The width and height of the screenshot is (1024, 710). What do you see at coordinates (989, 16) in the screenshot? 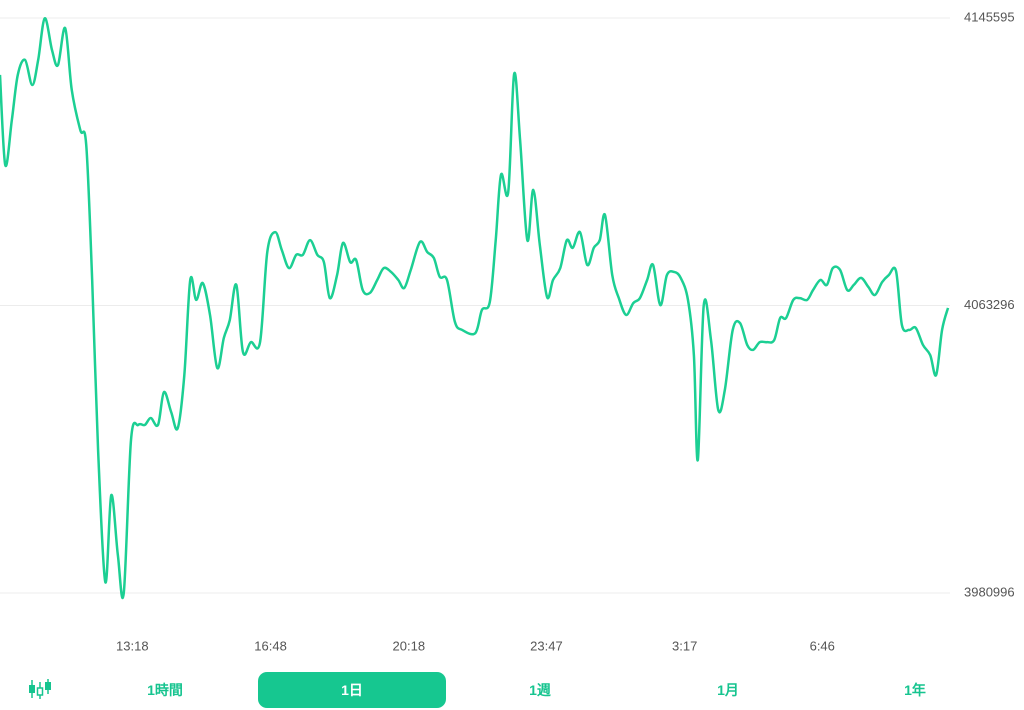
I see `y-tick-label: 4145595` at bounding box center [989, 16].